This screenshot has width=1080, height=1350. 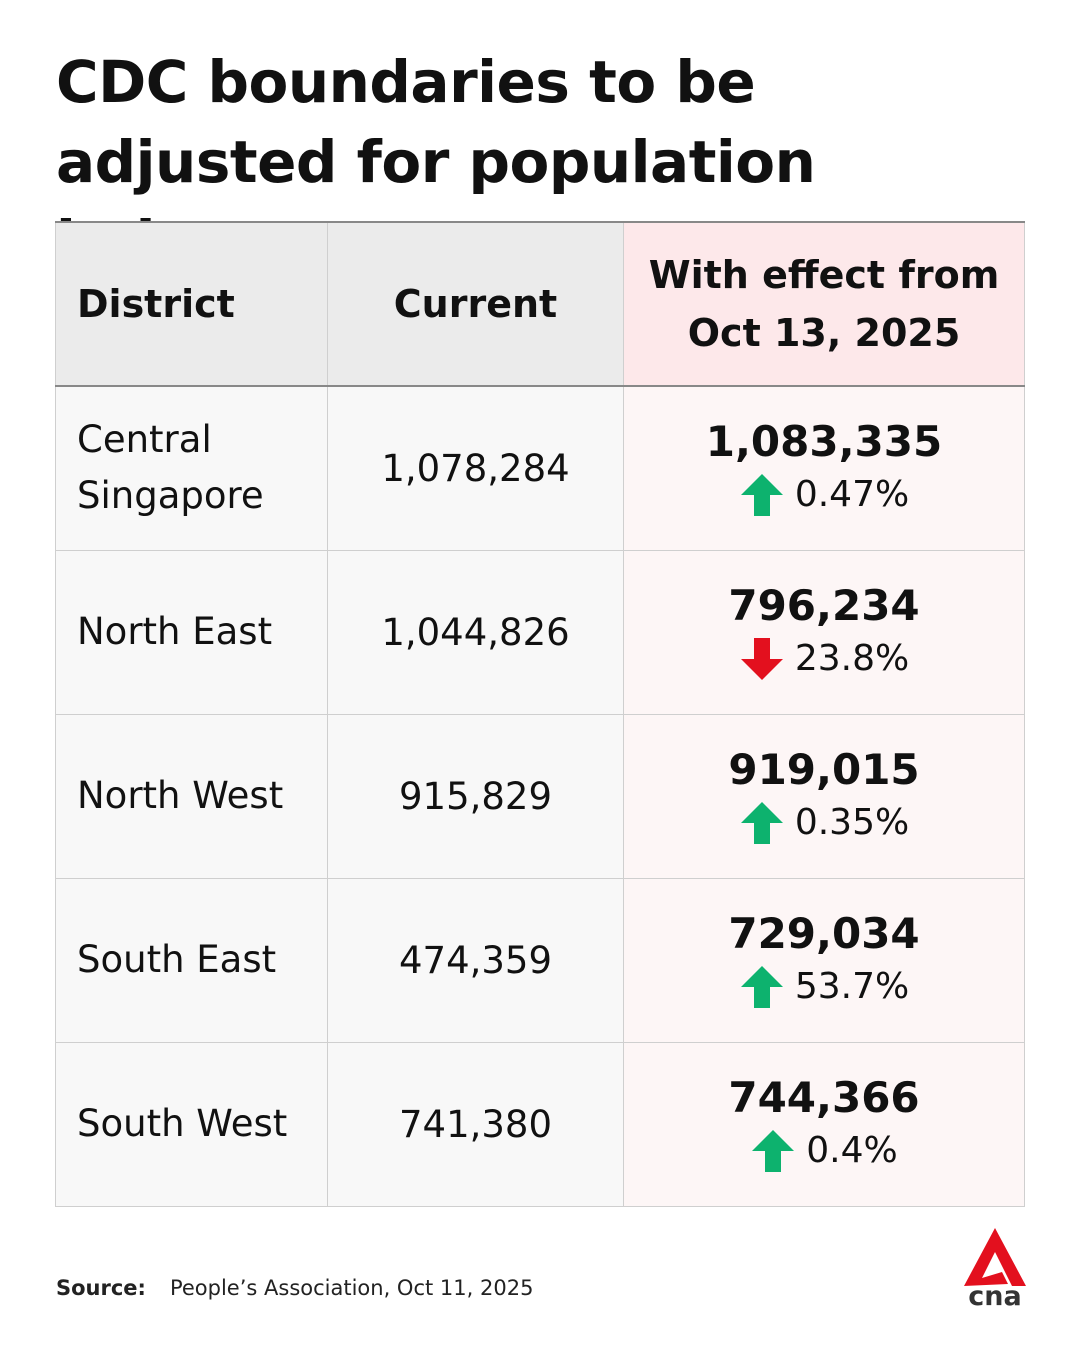 What do you see at coordinates (824, 333) in the screenshot?
I see `header-with-effect-line2: Oct 13, 2025` at bounding box center [824, 333].